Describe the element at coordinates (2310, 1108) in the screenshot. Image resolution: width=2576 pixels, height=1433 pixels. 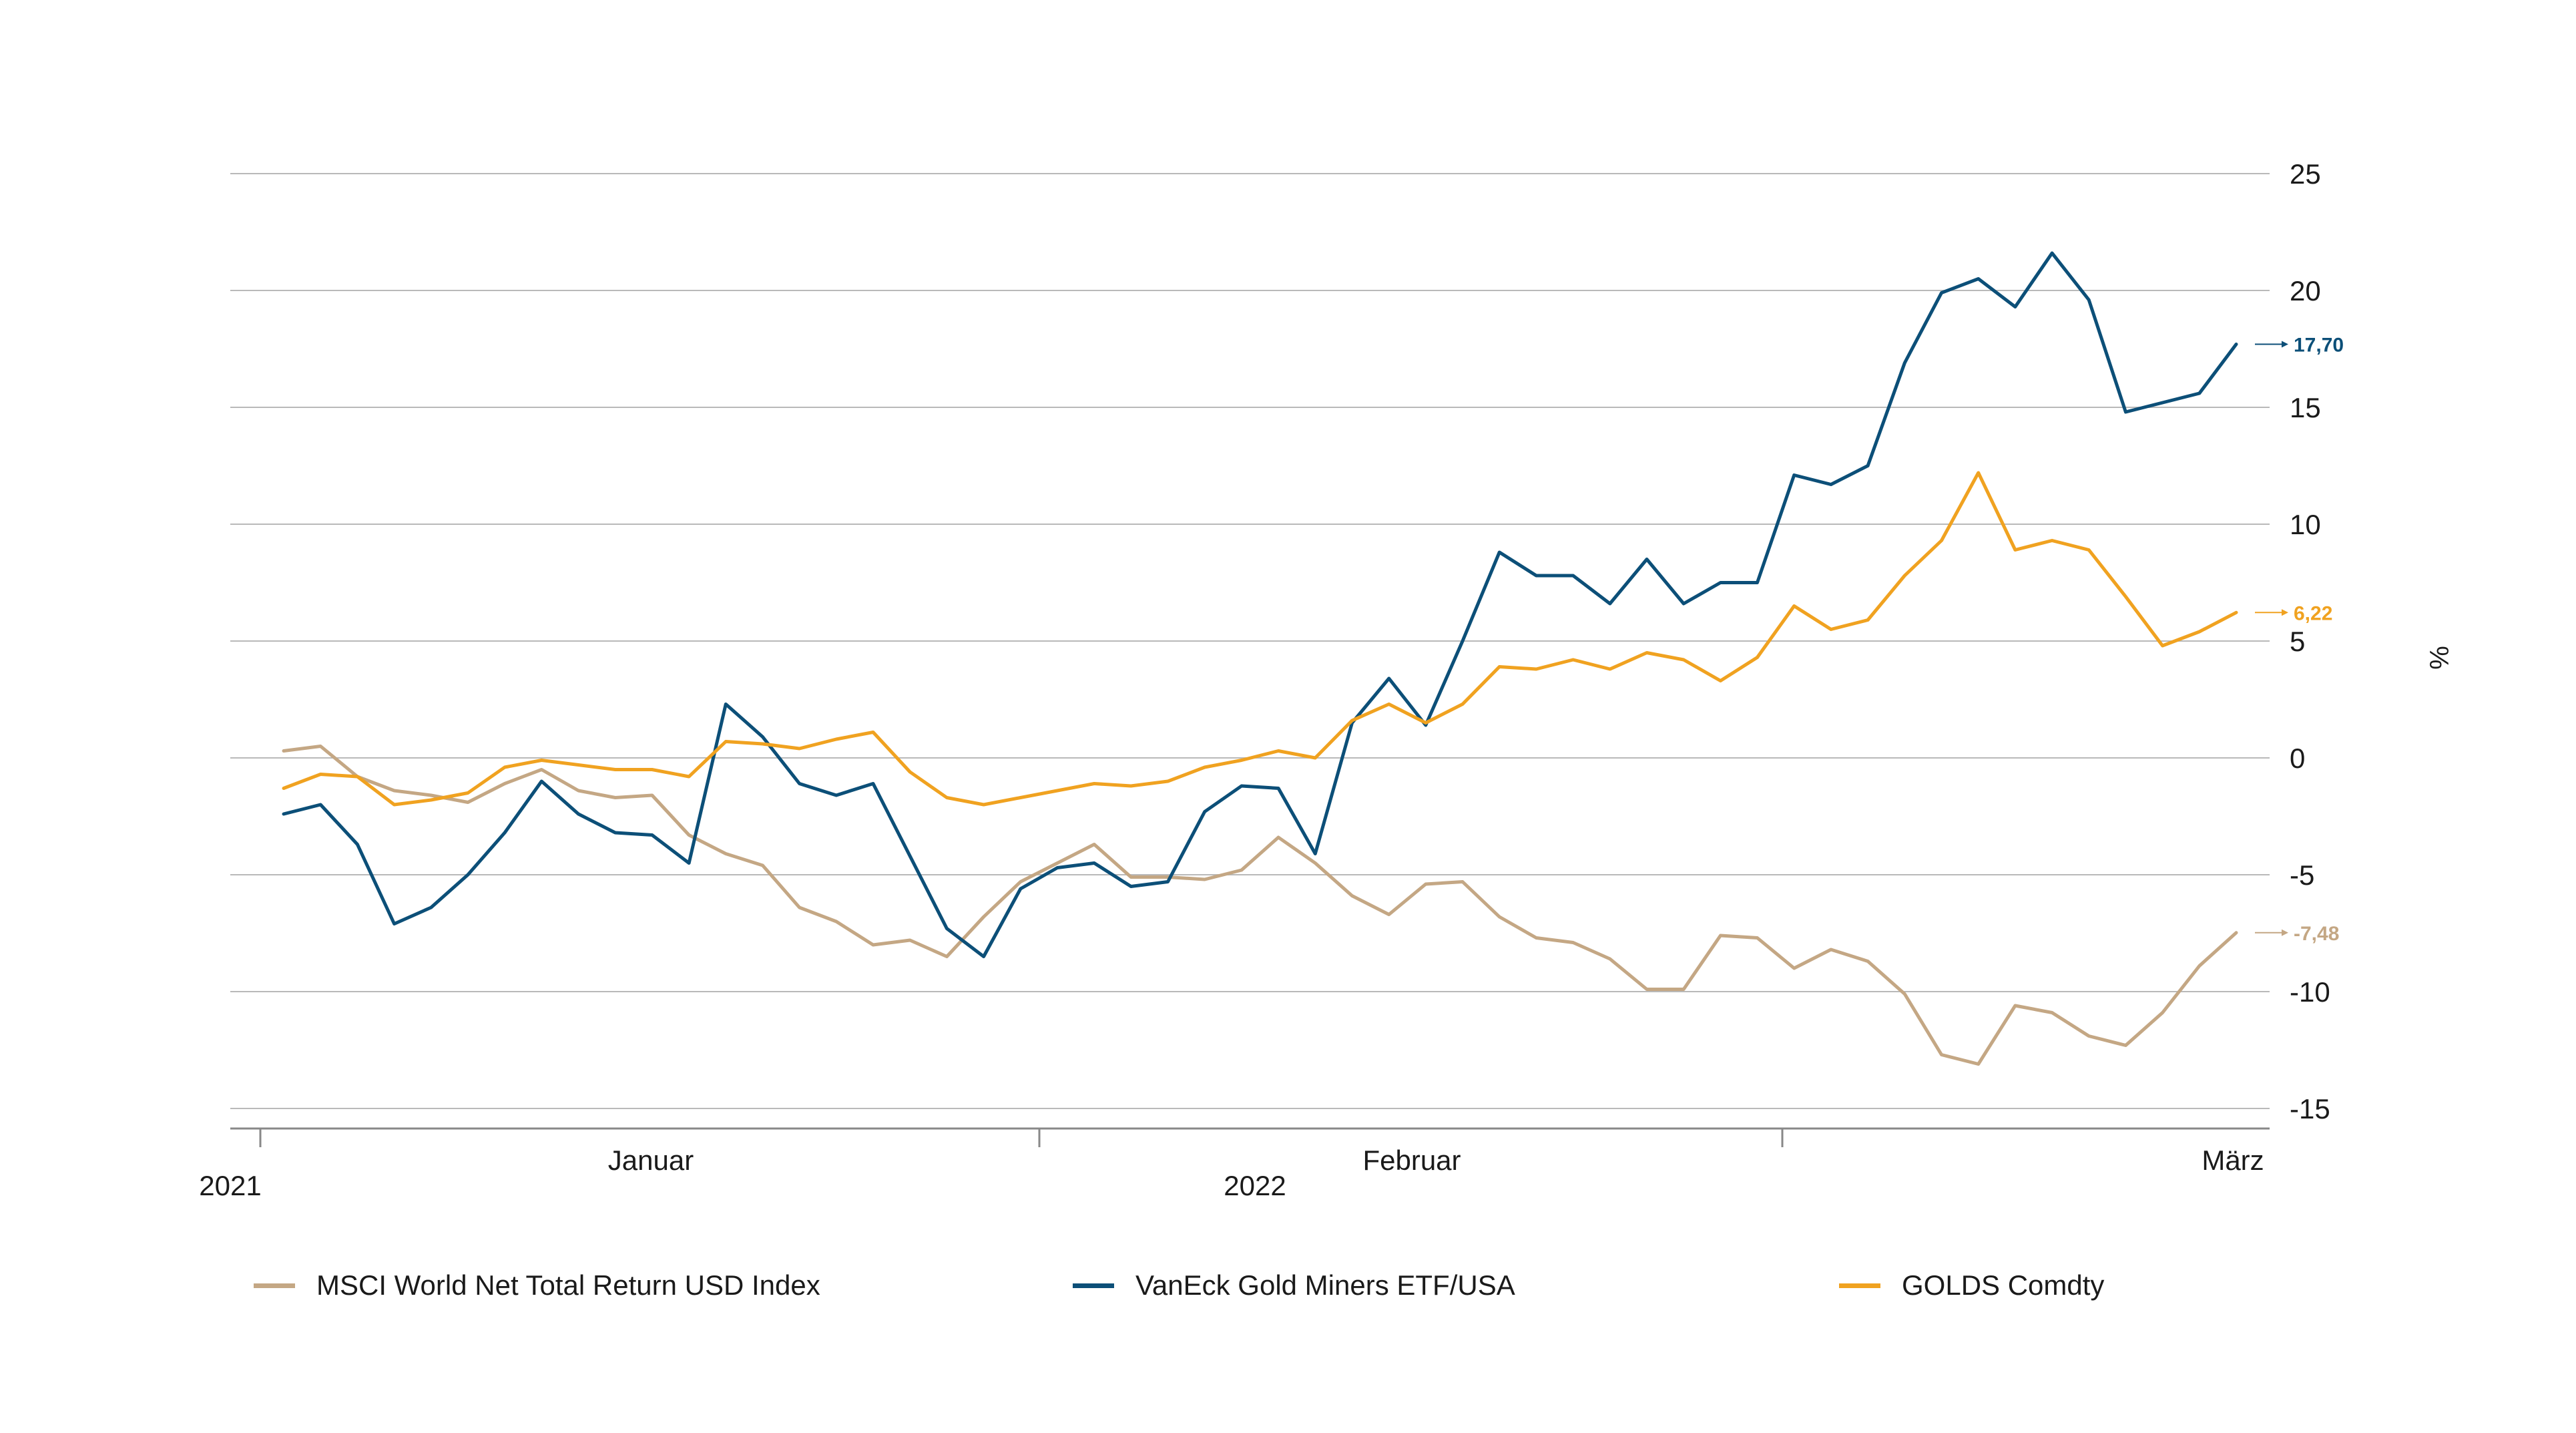
I see `y-tick-label: -15` at that location.